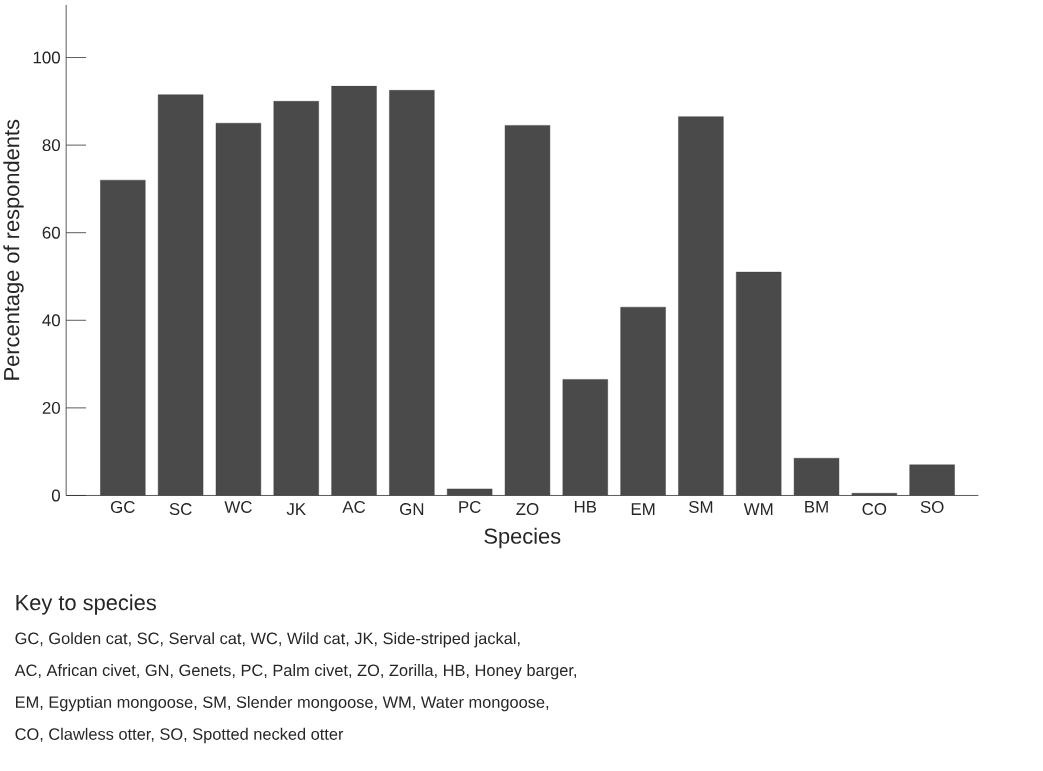  What do you see at coordinates (470, 507) in the screenshot?
I see `x-tick-label: PC` at bounding box center [470, 507].